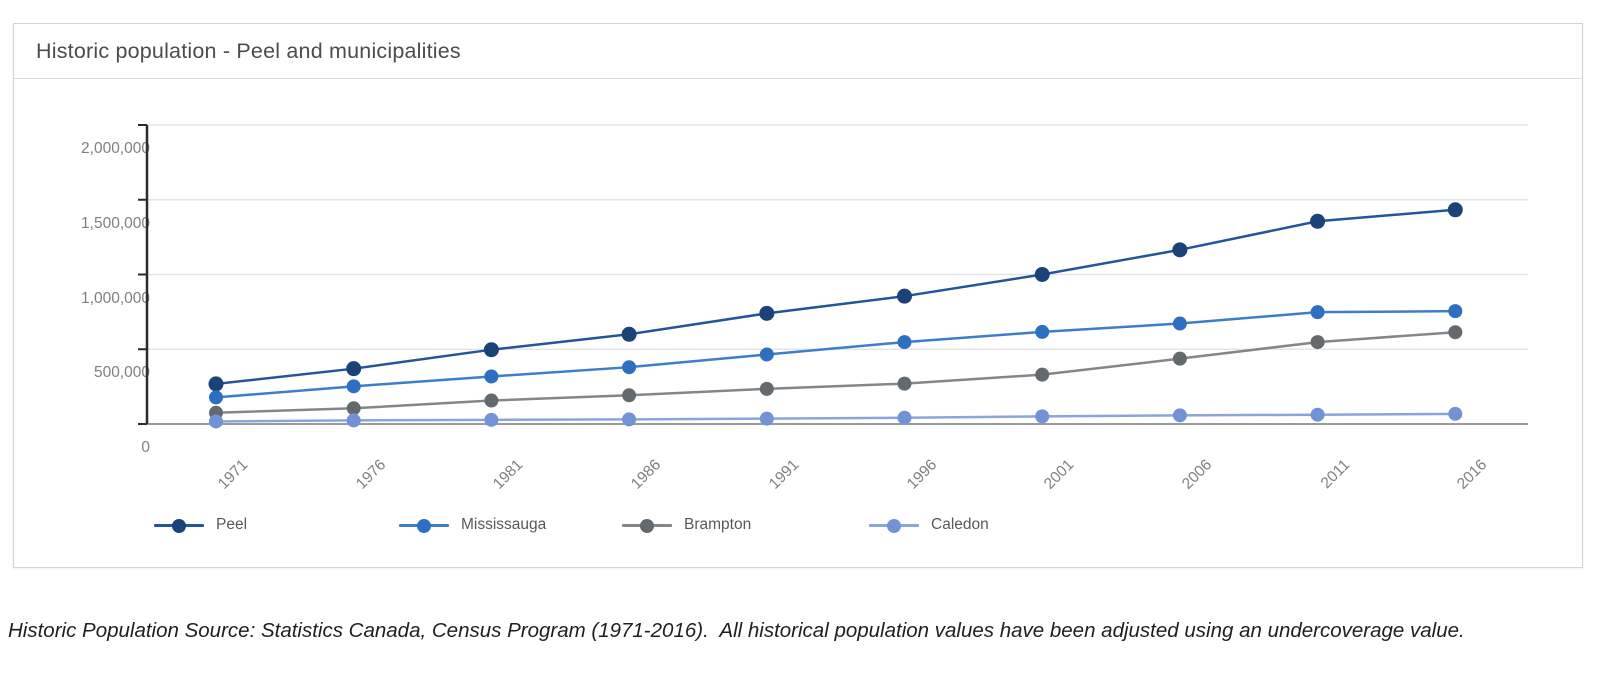 The height and width of the screenshot is (698, 1600). I want to click on data-point-brampton-2016, so click(1455, 332).